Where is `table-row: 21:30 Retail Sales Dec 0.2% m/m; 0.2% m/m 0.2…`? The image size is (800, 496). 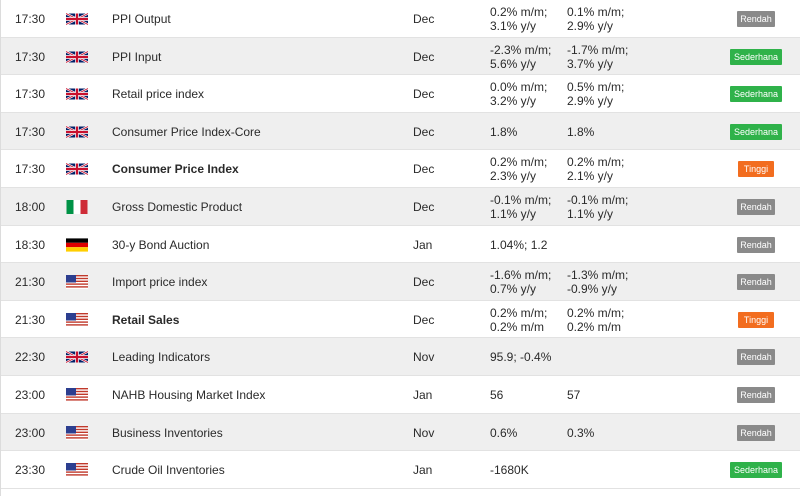 table-row: 21:30 Retail Sales Dec 0.2% m/m; 0.2% m/m 0.2… is located at coordinates (400, 319).